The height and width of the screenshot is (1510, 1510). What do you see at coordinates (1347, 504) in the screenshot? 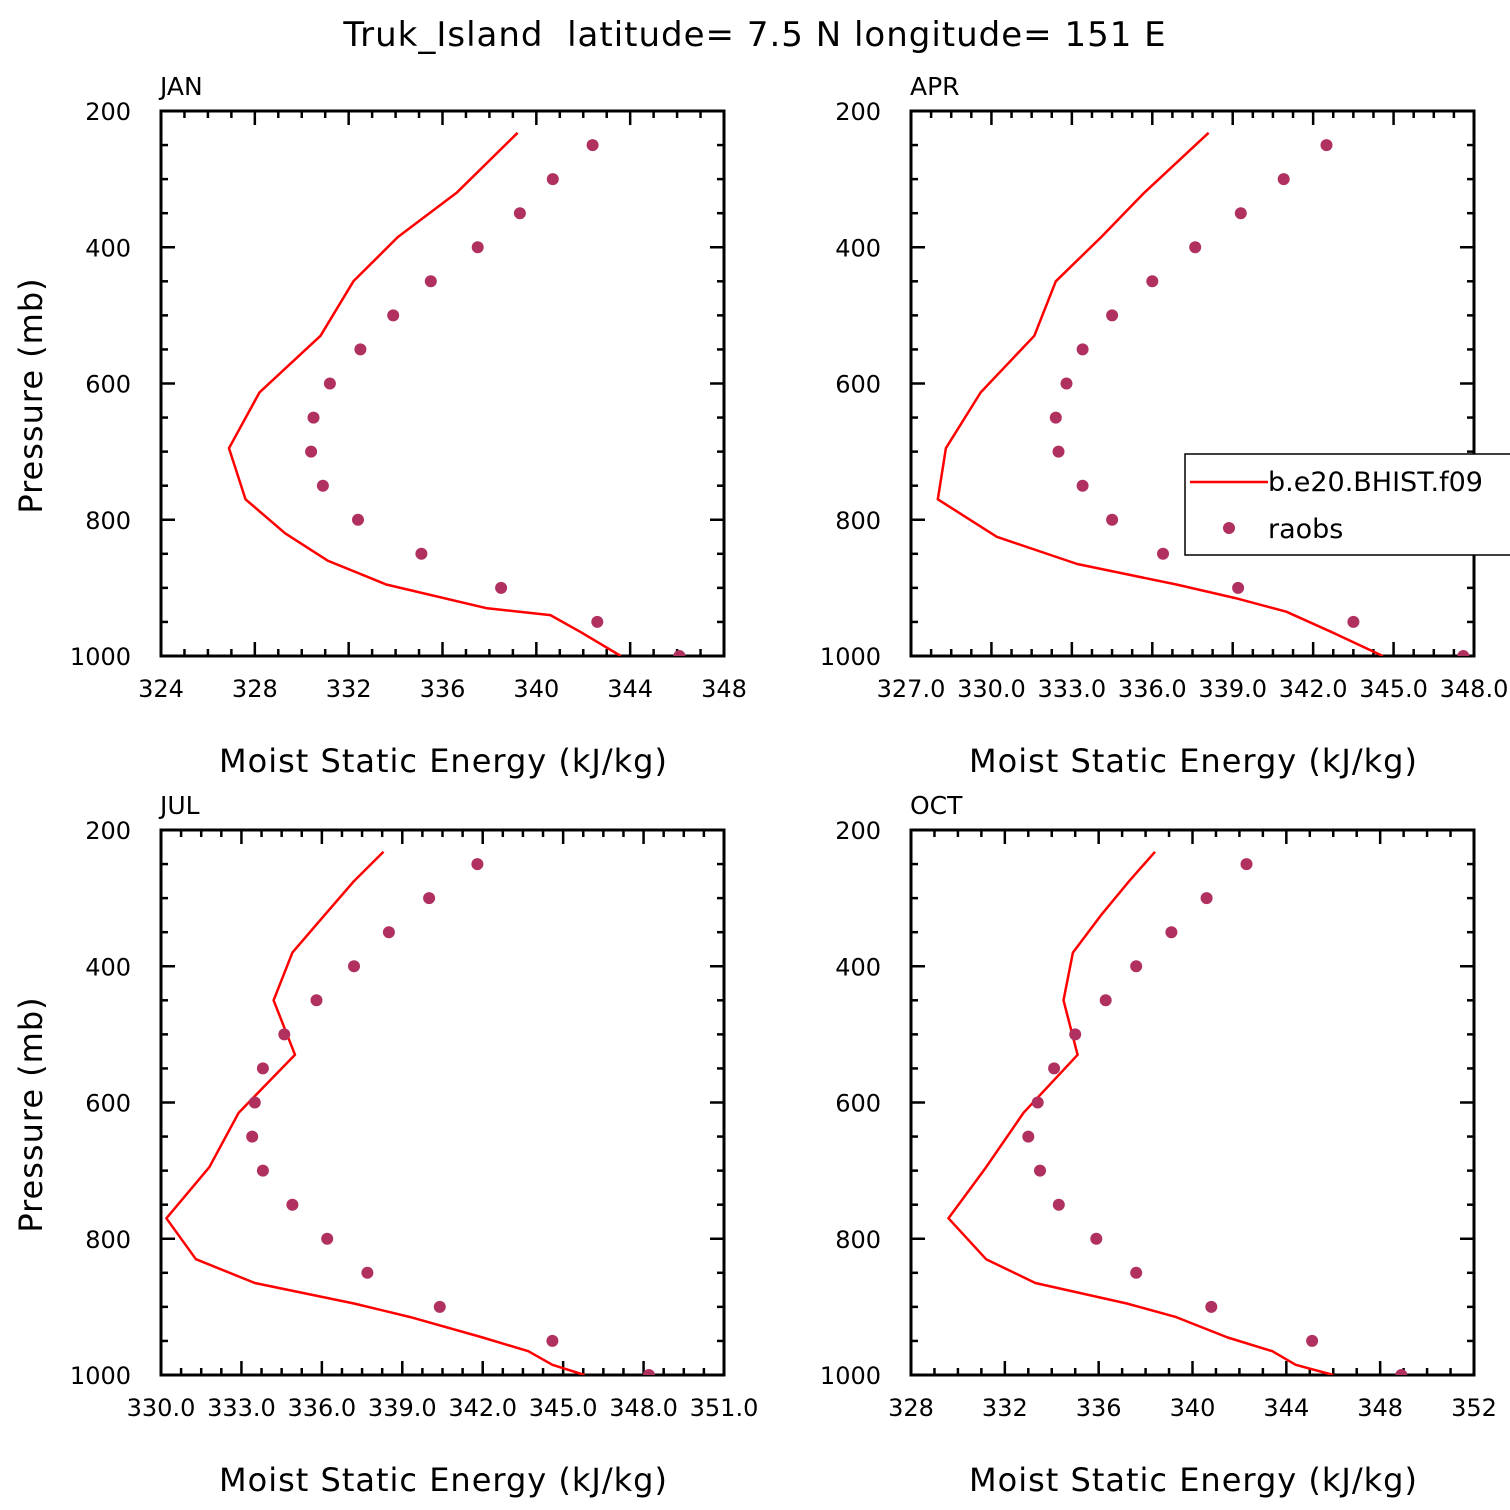
I see `legend: b.e20.BHIST.f09 raobs` at bounding box center [1347, 504].